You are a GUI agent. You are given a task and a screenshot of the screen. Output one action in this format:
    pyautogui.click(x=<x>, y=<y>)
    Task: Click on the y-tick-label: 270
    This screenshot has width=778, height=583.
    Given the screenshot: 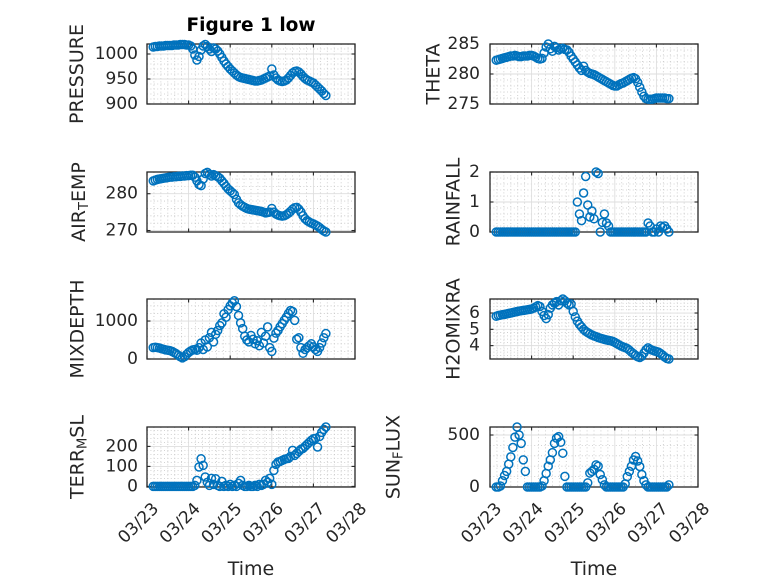 What is the action you would take?
    pyautogui.click(x=122, y=231)
    